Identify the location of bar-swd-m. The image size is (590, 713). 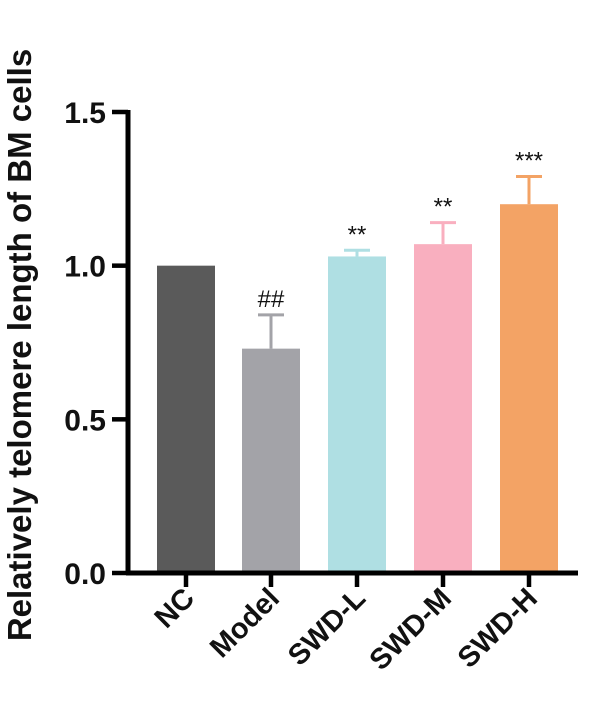
(443, 409).